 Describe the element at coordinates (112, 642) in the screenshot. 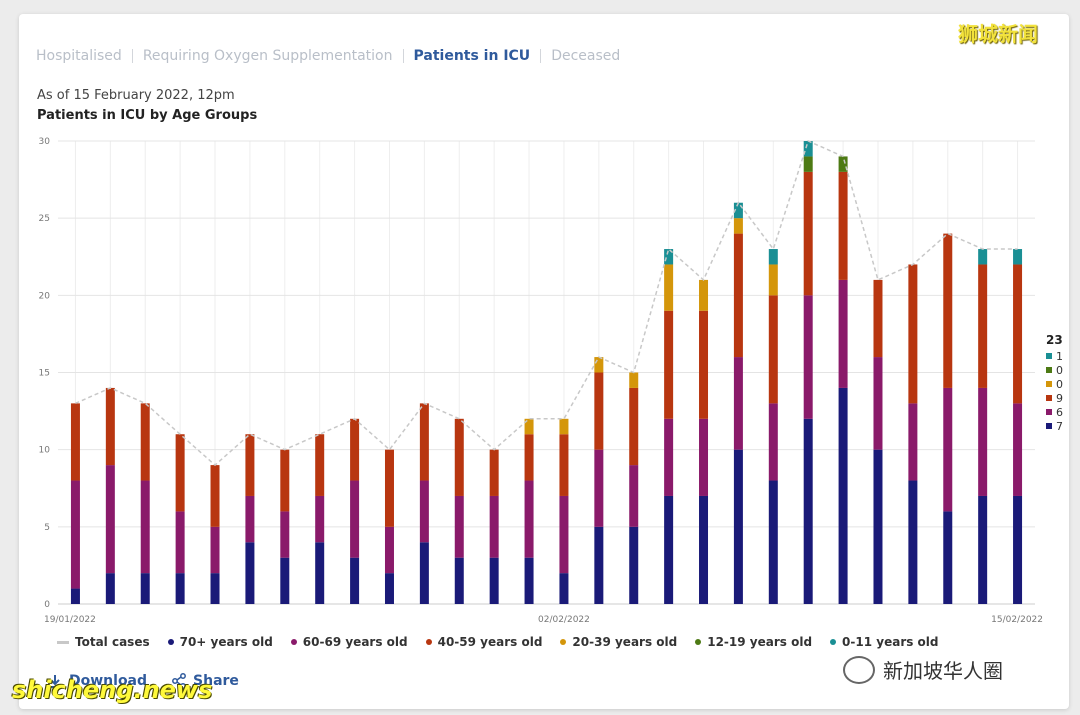

I see `legend-label: Total cases` at that location.